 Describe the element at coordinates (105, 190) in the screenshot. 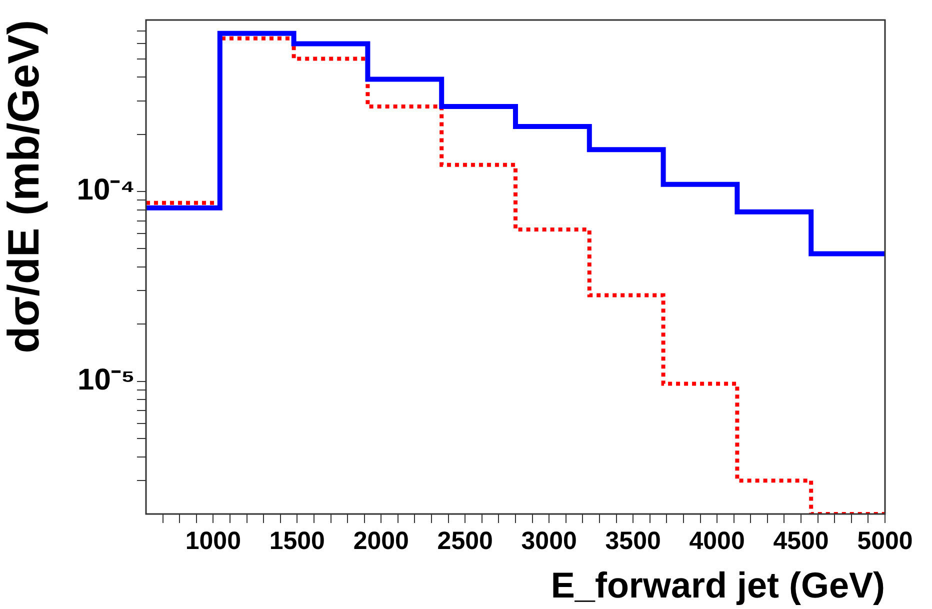

I see `y-tick-label: 10⁻⁴` at that location.